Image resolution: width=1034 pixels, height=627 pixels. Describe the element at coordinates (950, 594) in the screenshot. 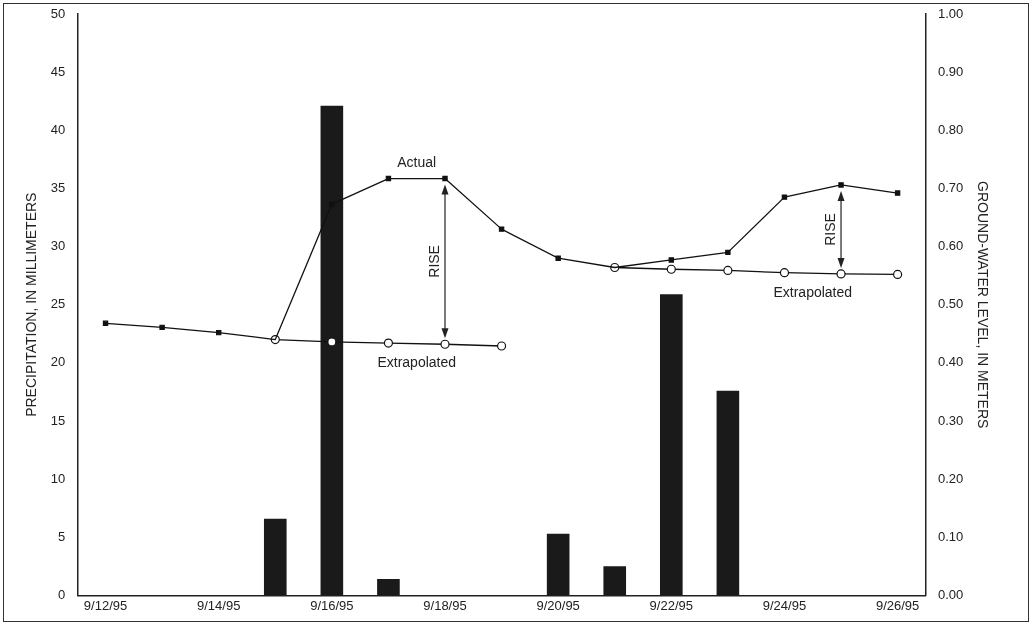

I see `y2-tick-label: 0.00` at that location.